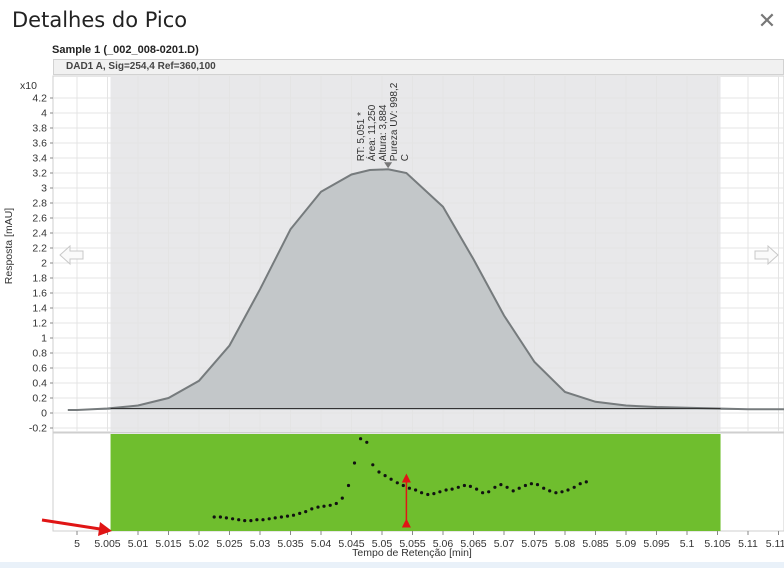  Describe the element at coordinates (39, 99) in the screenshot. I see `y-tick-label: 4.2` at that location.